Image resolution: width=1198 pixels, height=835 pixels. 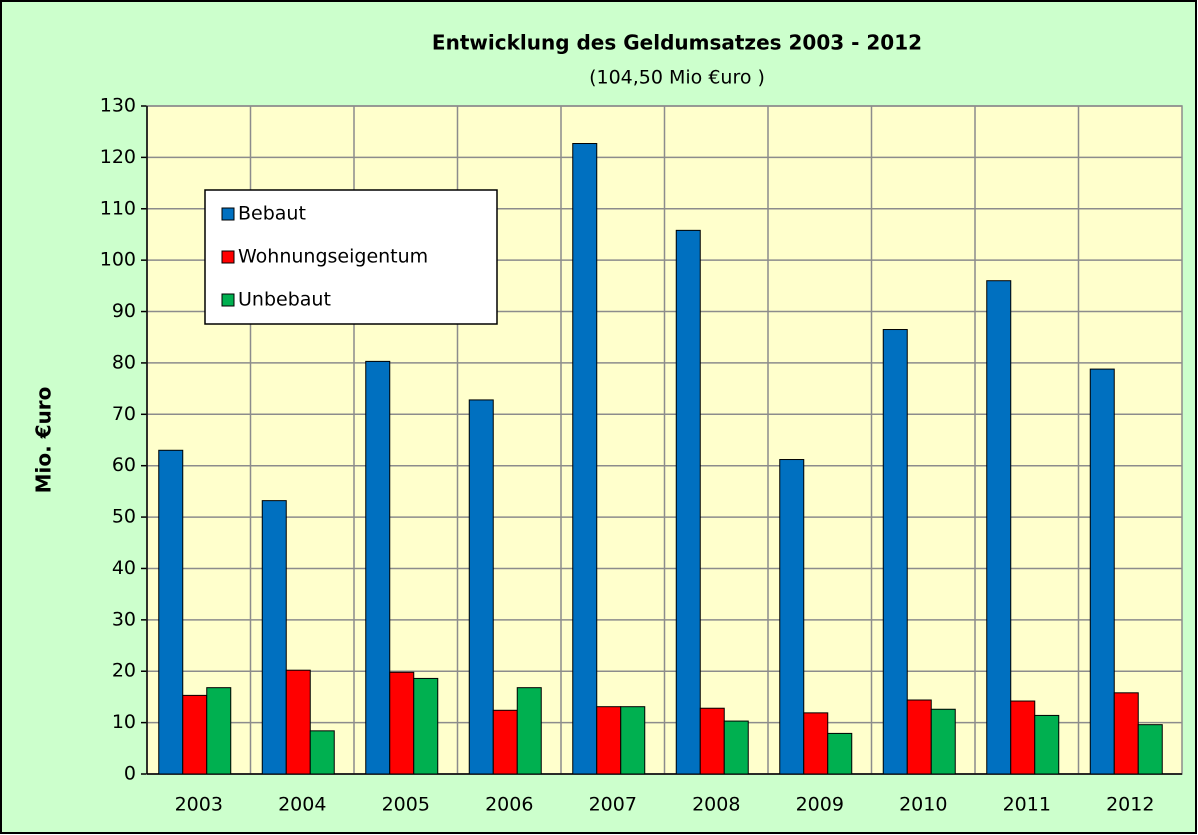 I want to click on y-tick-label: 90, so click(x=124, y=311).